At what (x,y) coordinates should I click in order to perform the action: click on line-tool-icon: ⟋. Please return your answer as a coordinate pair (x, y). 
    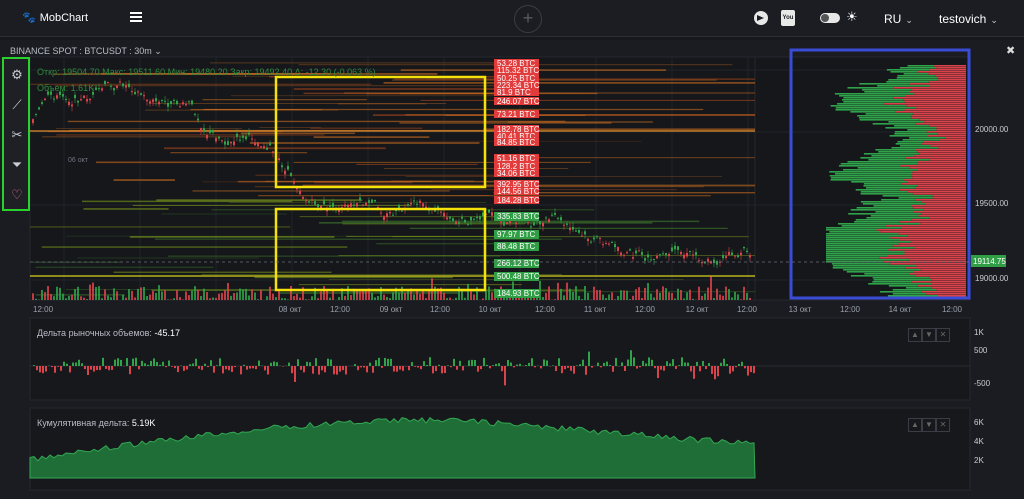
    Looking at the image, I should click on (17, 104).